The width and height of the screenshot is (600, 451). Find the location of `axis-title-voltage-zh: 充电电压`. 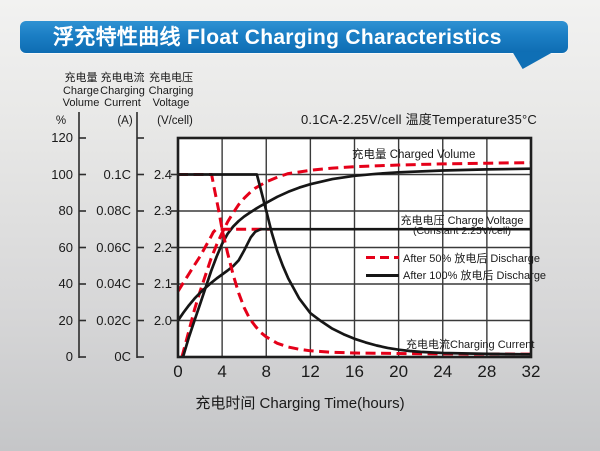

axis-title-voltage-zh: 充电电压 is located at coordinates (171, 78).